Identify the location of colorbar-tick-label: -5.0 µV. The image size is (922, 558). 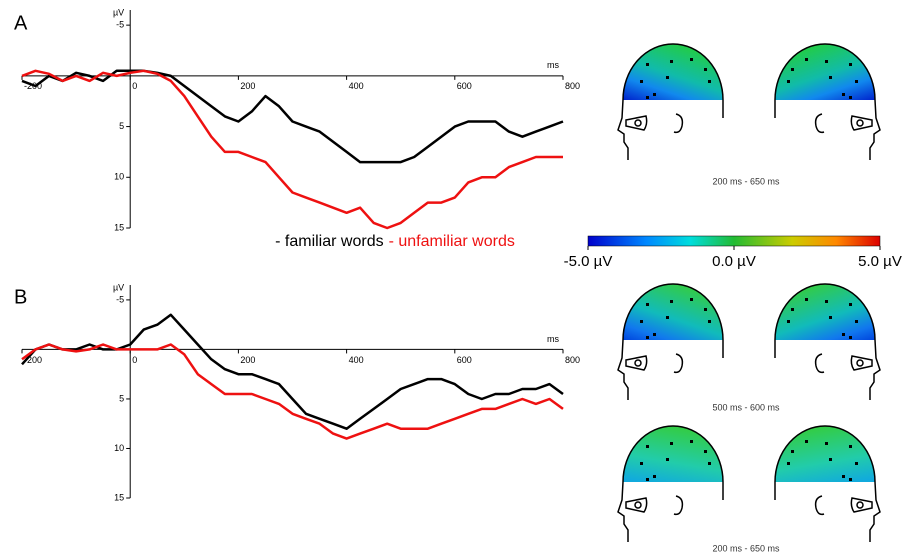
(588, 261).